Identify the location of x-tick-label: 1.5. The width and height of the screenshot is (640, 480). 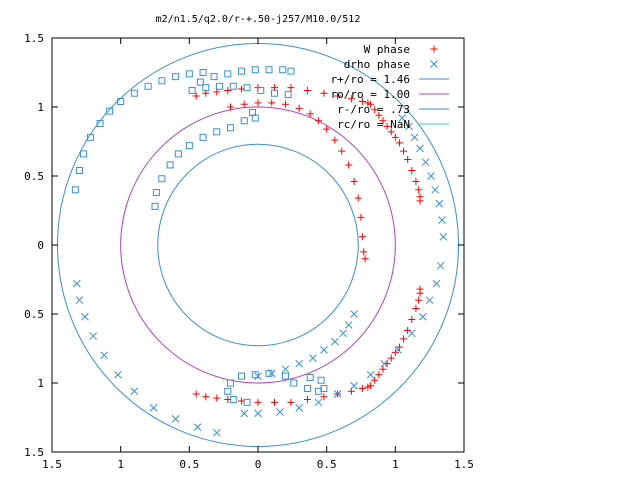
(52, 464).